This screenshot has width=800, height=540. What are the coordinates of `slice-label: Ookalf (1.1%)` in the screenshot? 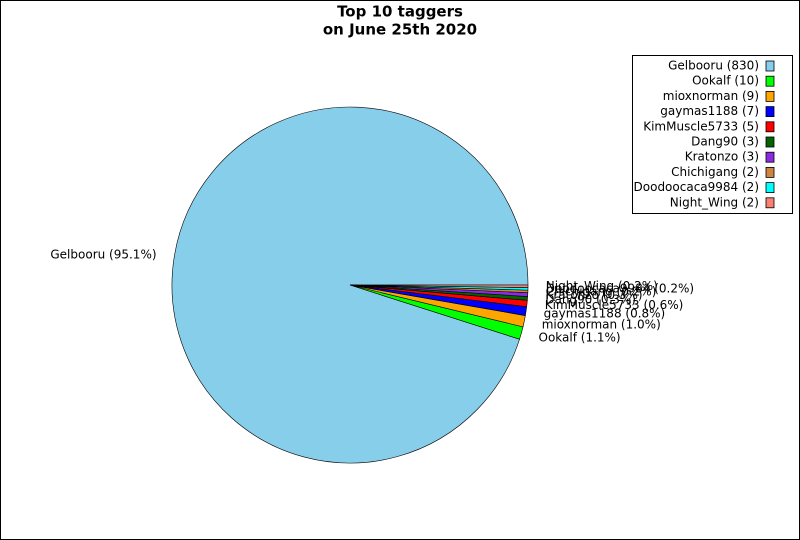 It's located at (580, 337).